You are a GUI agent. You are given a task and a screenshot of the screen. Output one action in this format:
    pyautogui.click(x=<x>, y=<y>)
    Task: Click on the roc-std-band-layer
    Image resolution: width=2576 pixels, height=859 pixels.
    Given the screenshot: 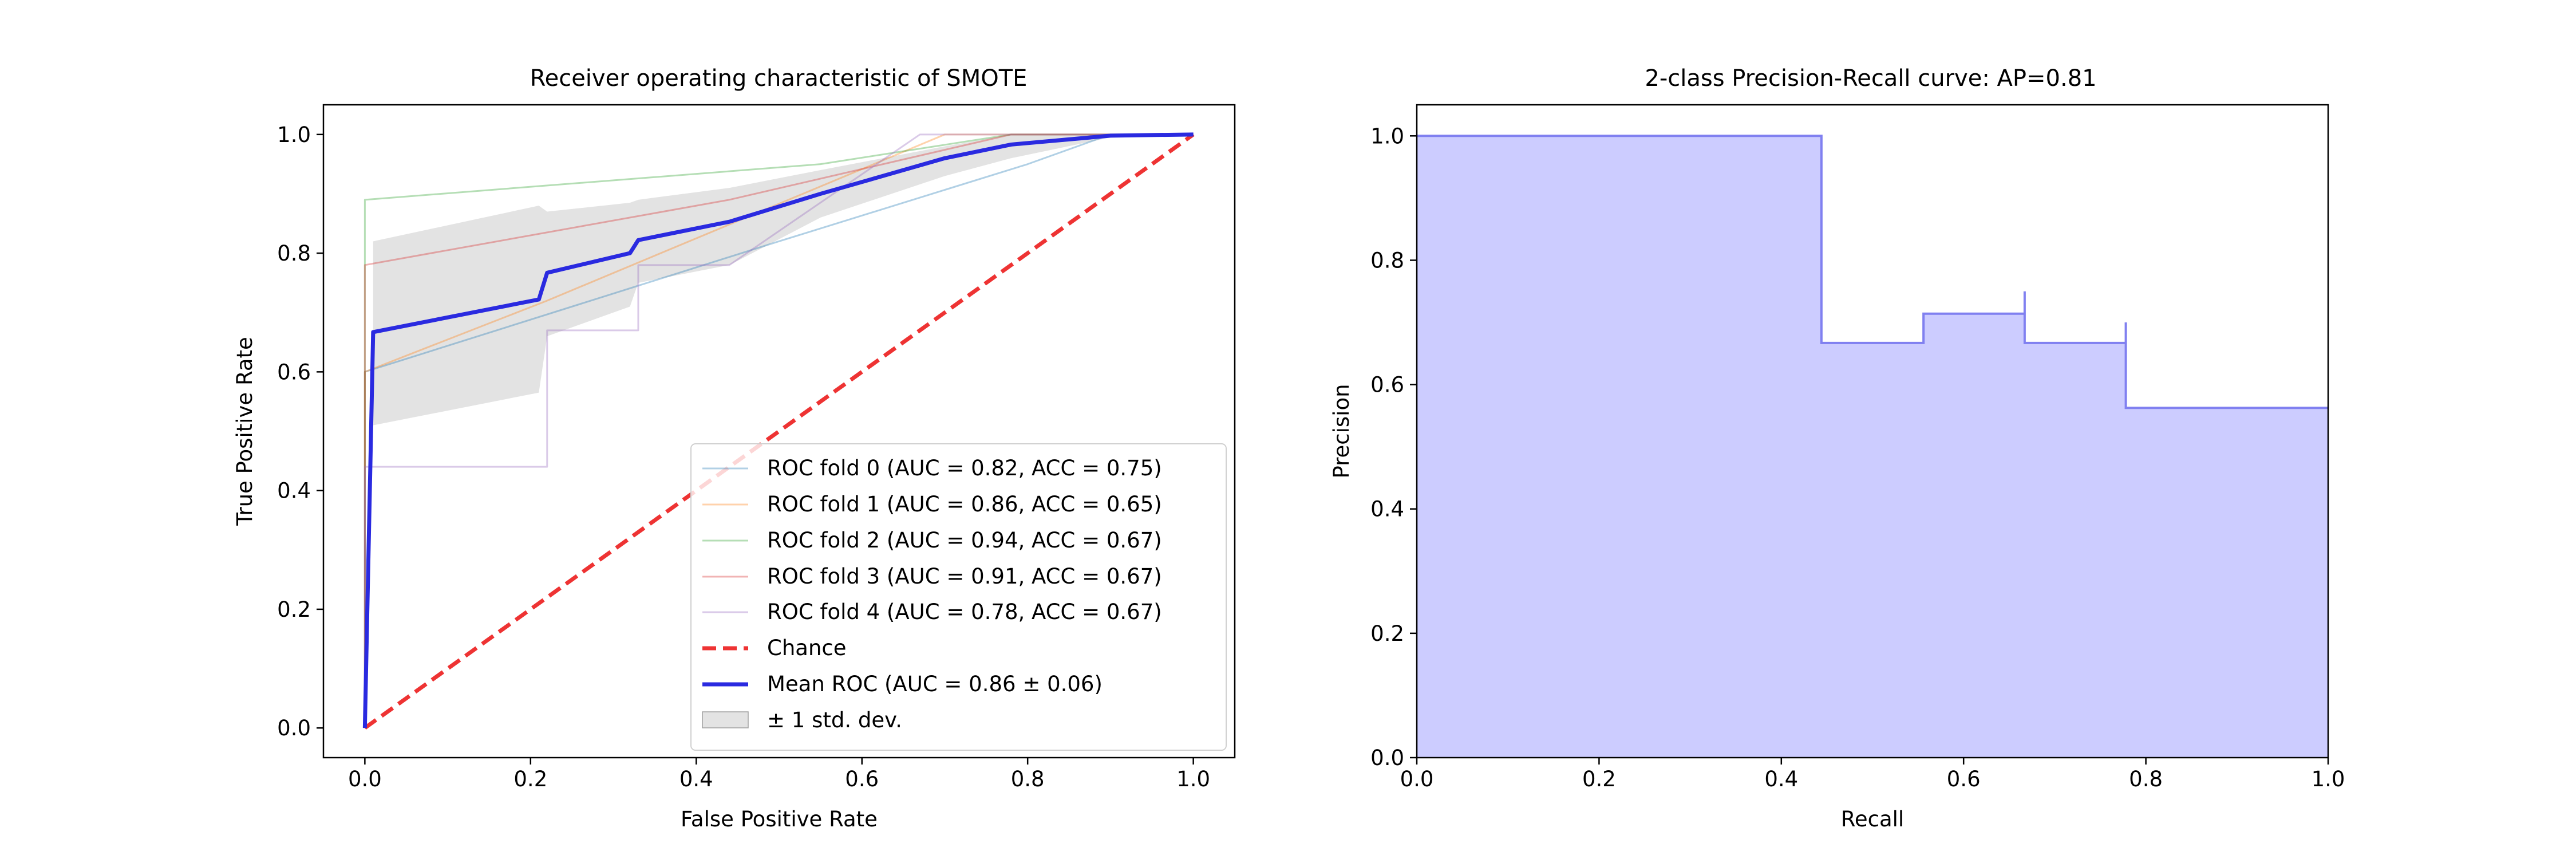 What is the action you would take?
    pyautogui.click(x=783, y=279)
    